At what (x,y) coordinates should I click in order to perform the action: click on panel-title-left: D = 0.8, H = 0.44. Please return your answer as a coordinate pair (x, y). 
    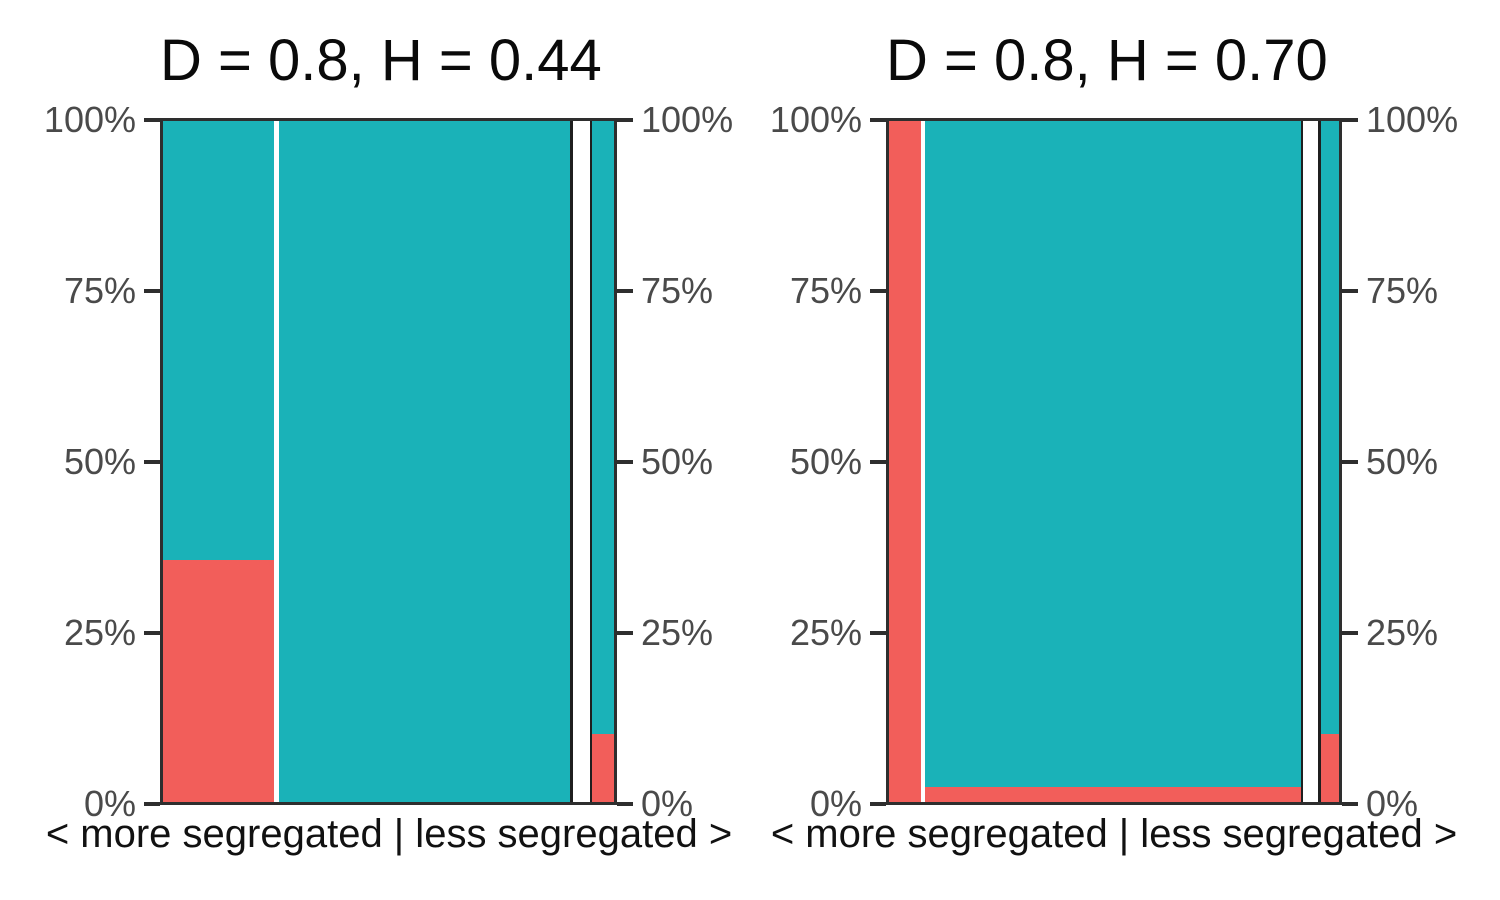
    Looking at the image, I should click on (381, 60).